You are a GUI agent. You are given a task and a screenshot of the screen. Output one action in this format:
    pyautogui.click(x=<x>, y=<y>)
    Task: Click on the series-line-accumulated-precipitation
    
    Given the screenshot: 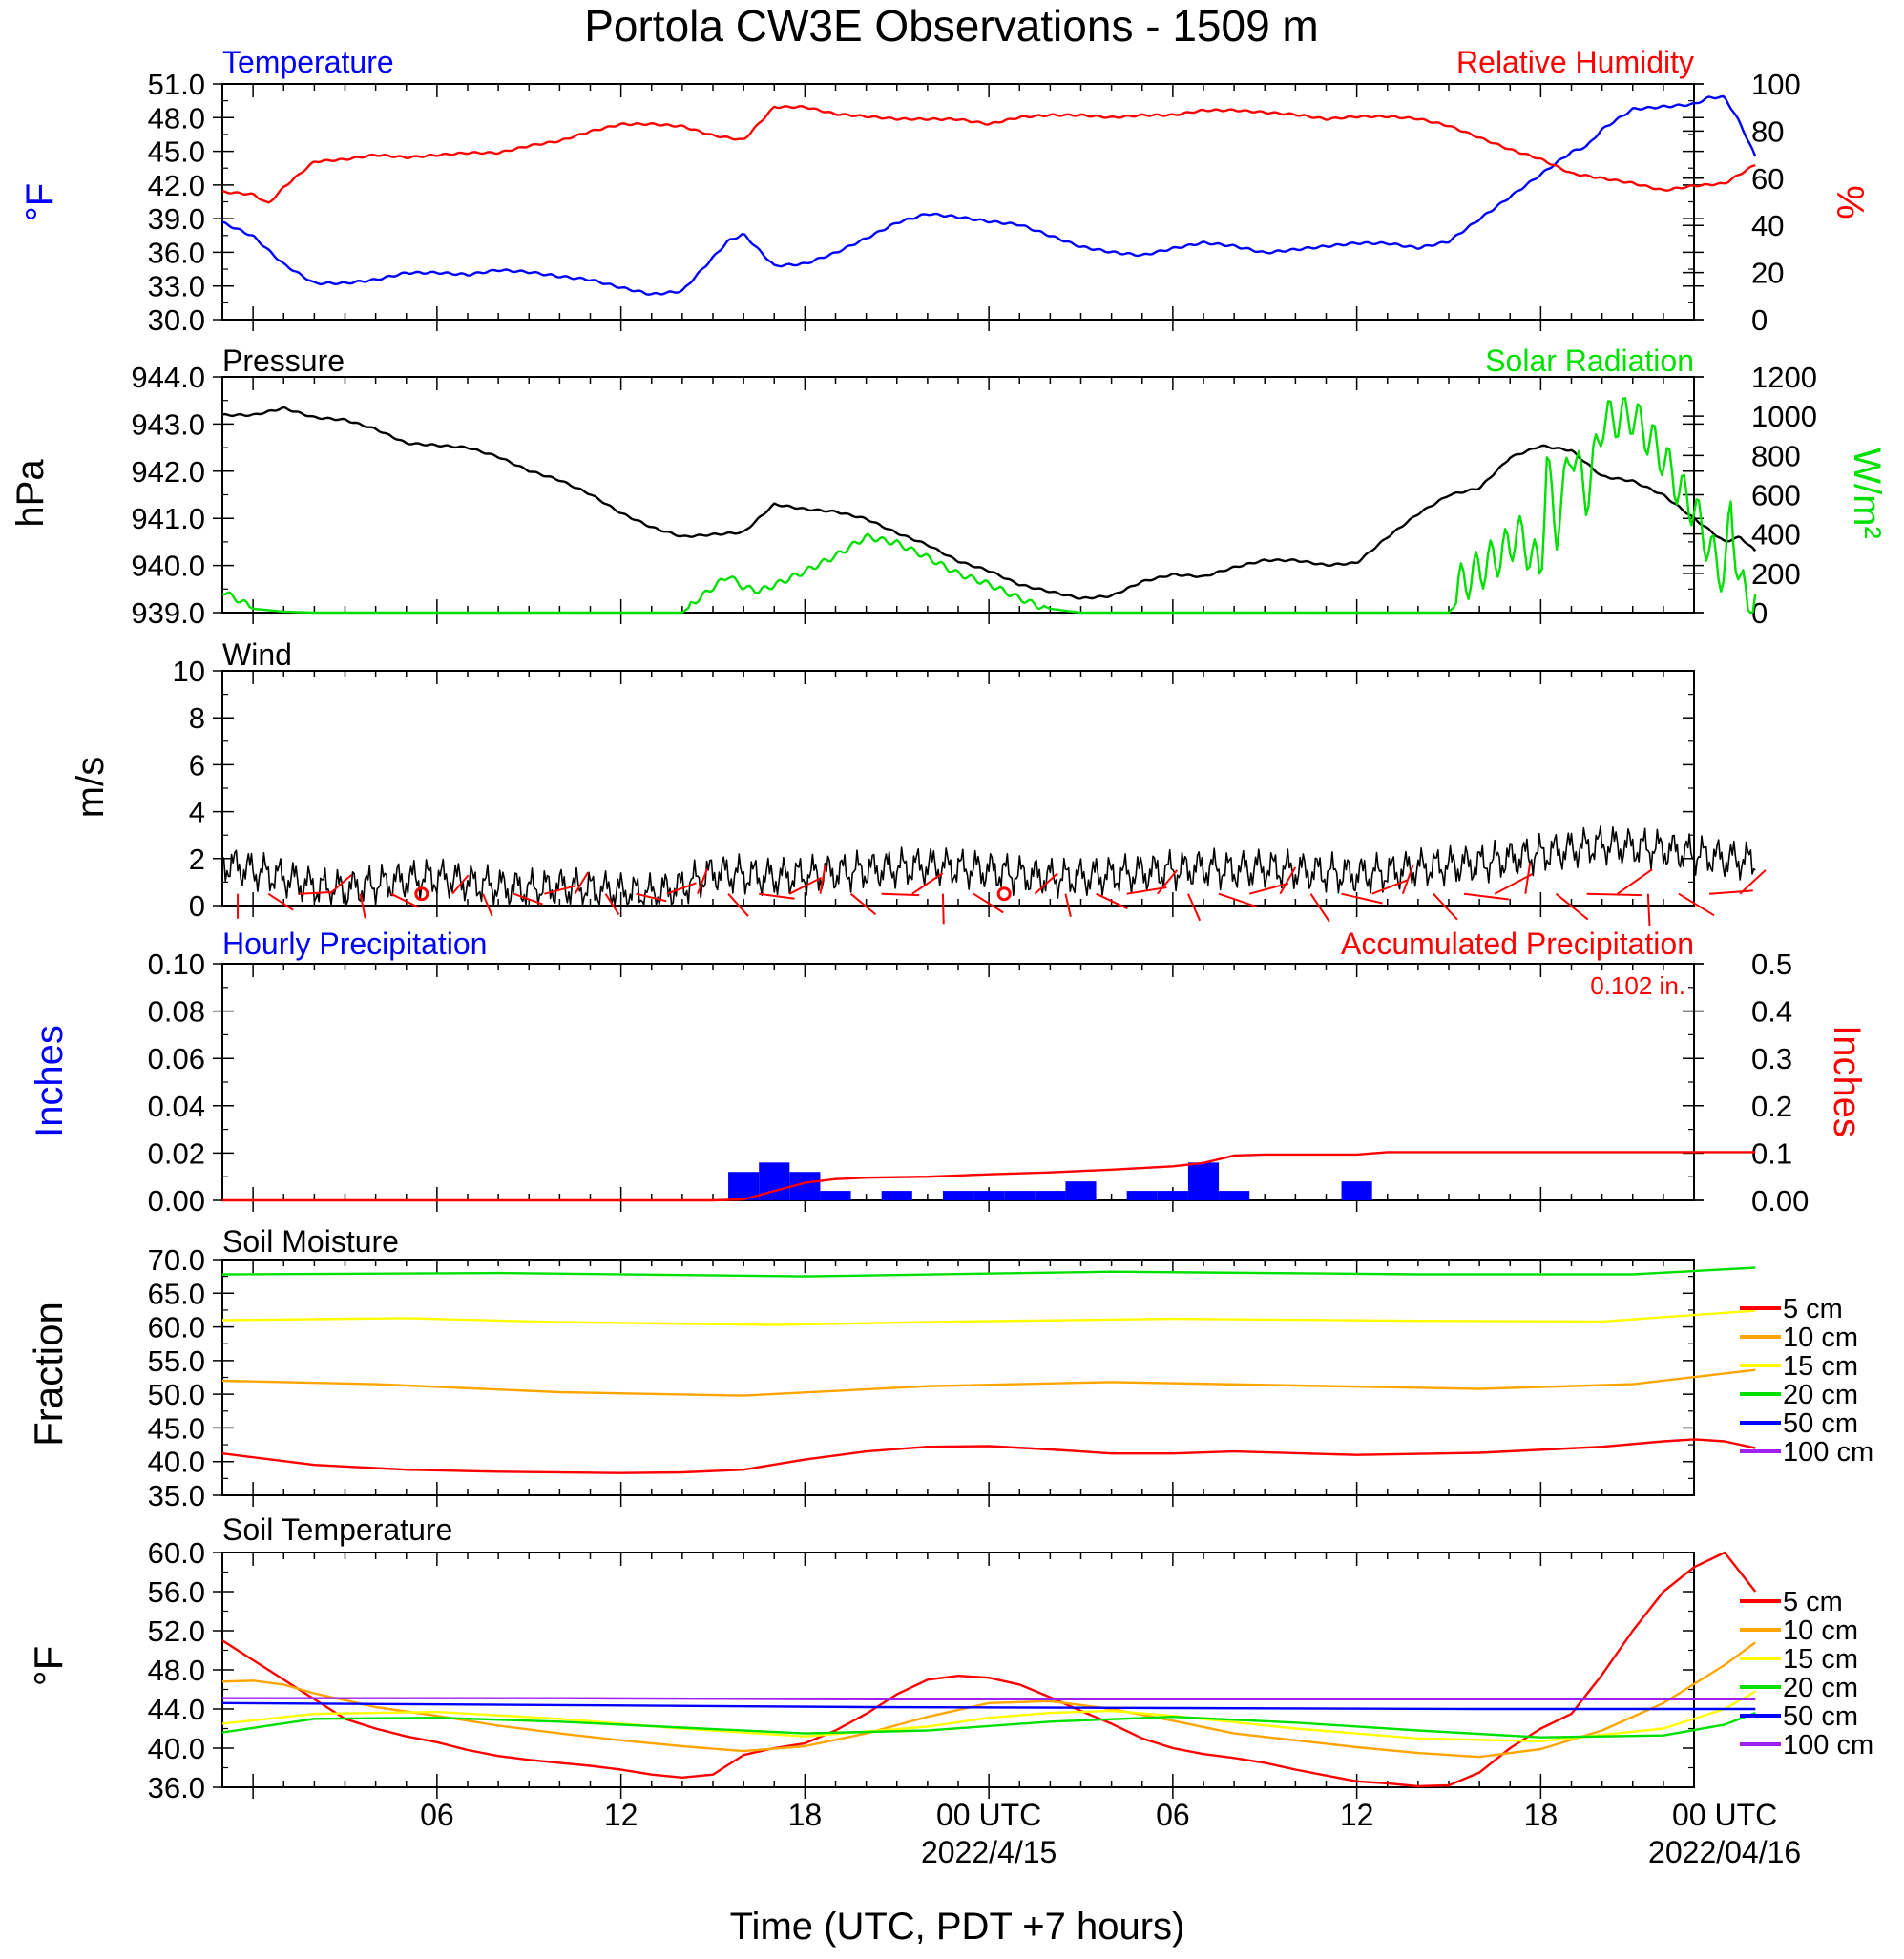 What is the action you would take?
    pyautogui.click(x=989, y=1176)
    